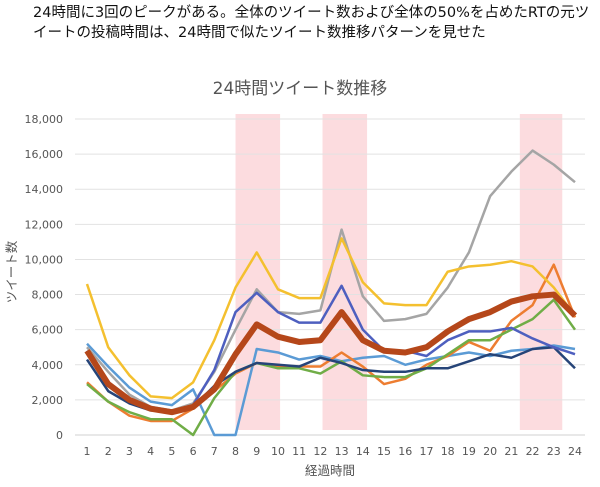  I want to click on y-tick-label: 4,000, so click(48, 365).